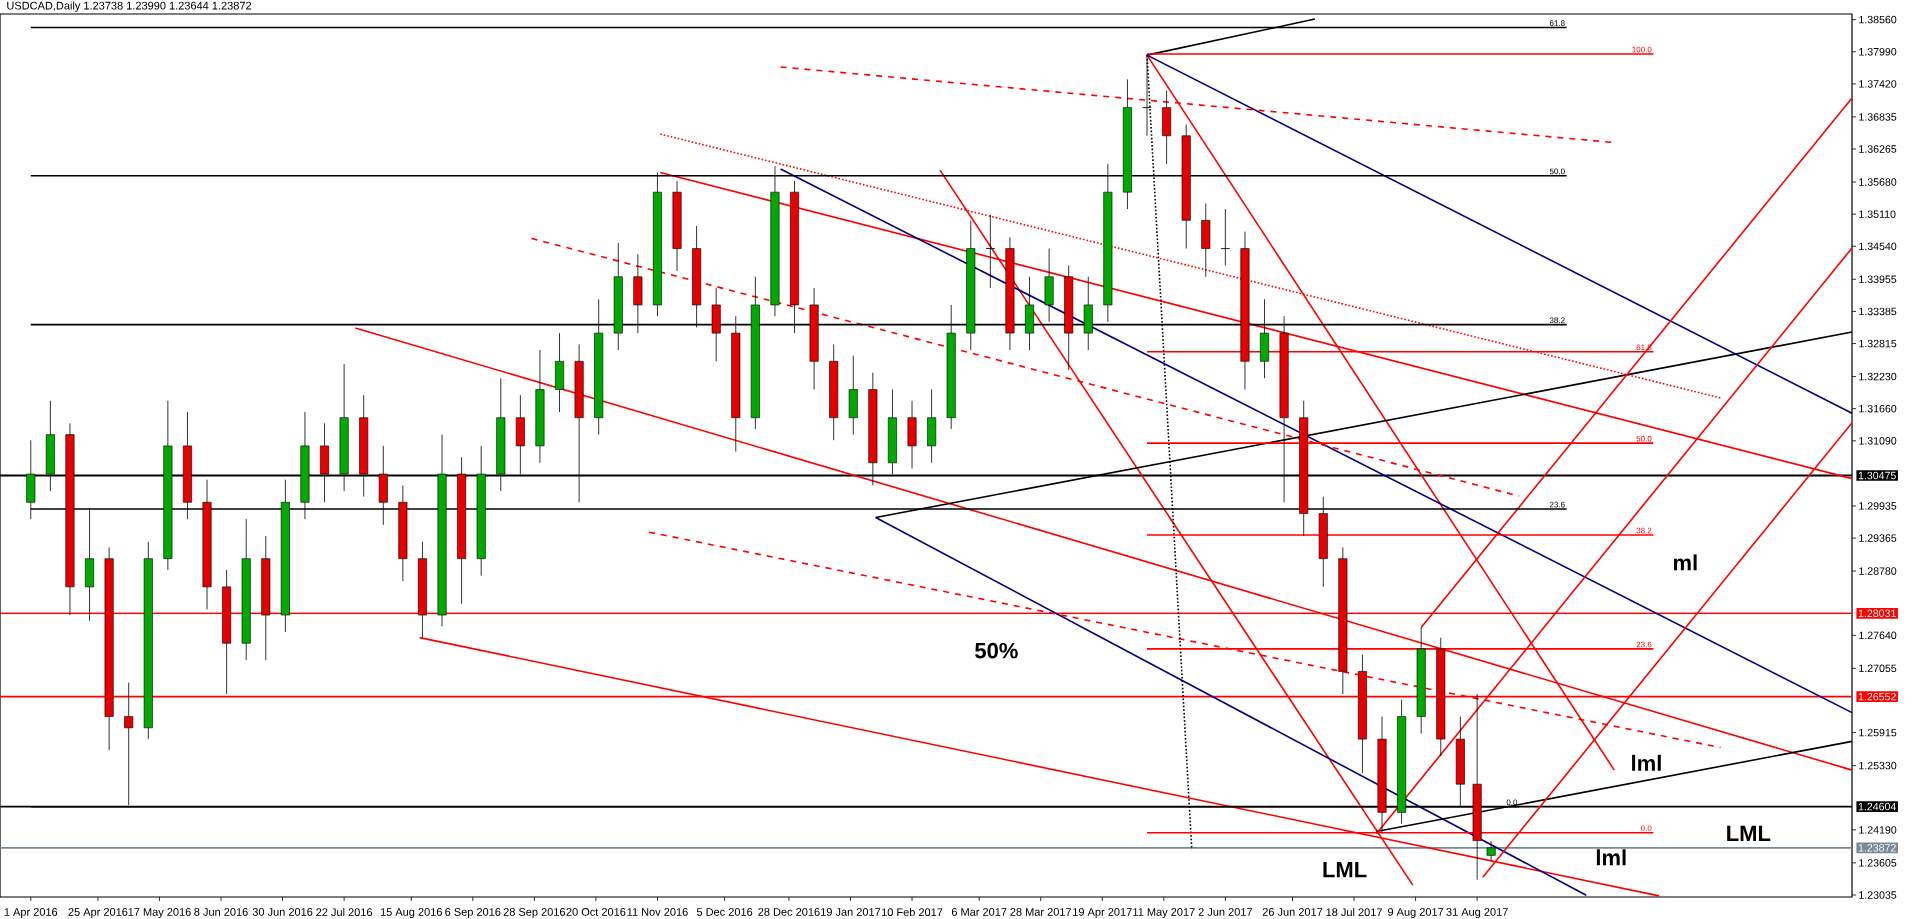 The image size is (1915, 919). I want to click on ref-line-label: 1.23872, so click(1877, 848).